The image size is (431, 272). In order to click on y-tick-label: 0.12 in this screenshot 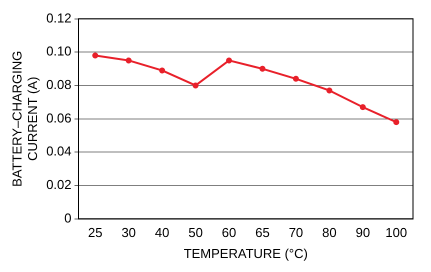, I will do `click(59, 18)`.